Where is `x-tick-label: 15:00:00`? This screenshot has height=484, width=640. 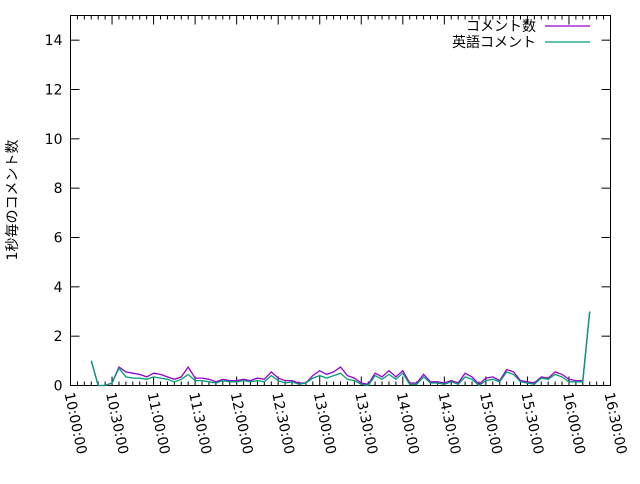
x-tick-label: 15:00:00 is located at coordinates (490, 423).